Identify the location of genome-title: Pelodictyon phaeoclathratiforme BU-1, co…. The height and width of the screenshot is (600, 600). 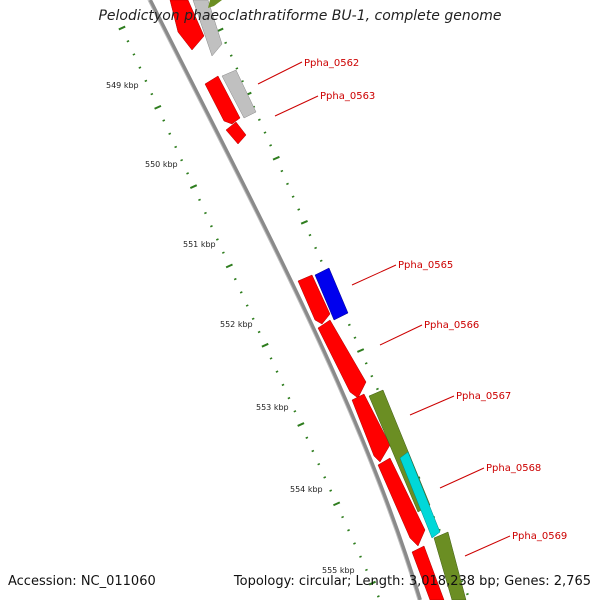
(300, 16).